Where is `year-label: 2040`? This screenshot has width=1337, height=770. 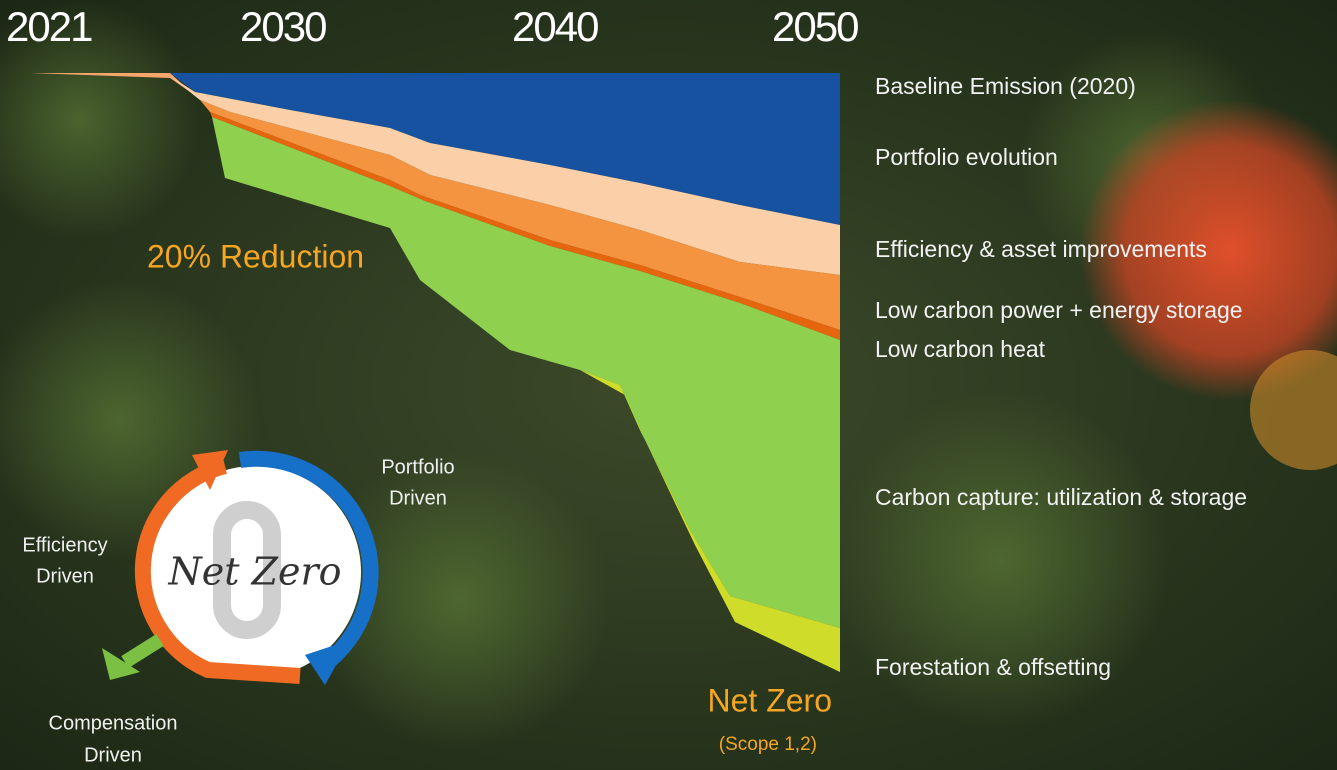
year-label: 2040 is located at coordinates (555, 26).